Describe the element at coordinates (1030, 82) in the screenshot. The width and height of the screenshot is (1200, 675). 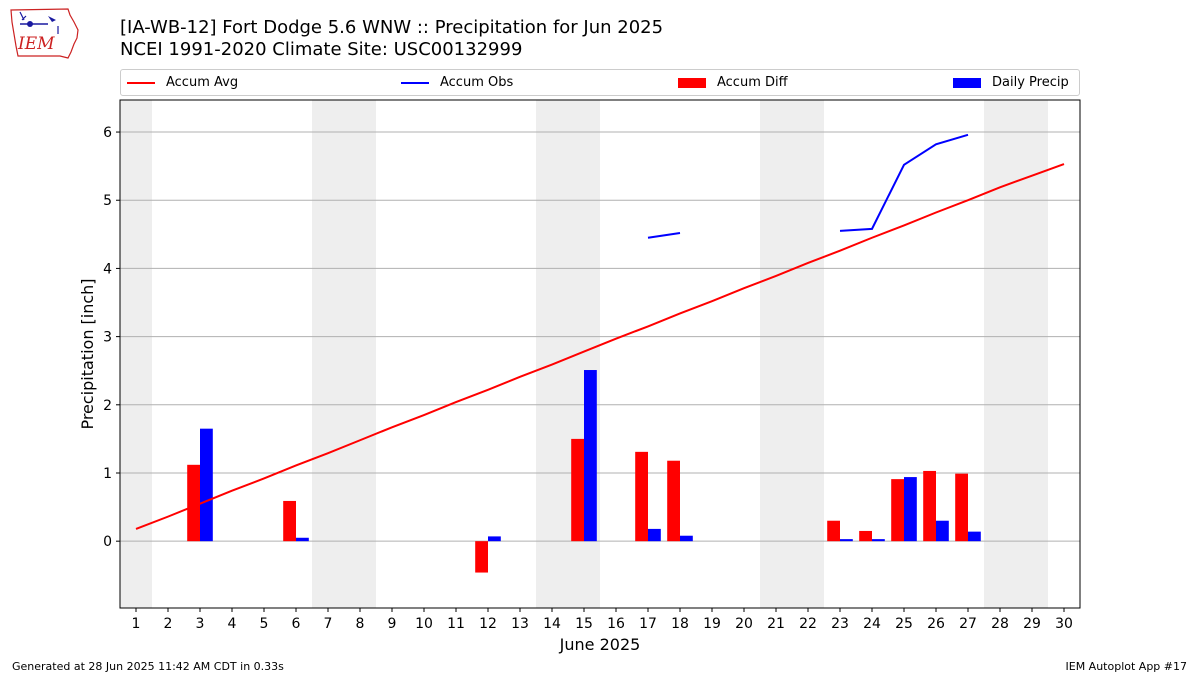
I see `legend-label-daily-precip: Daily Precip` at that location.